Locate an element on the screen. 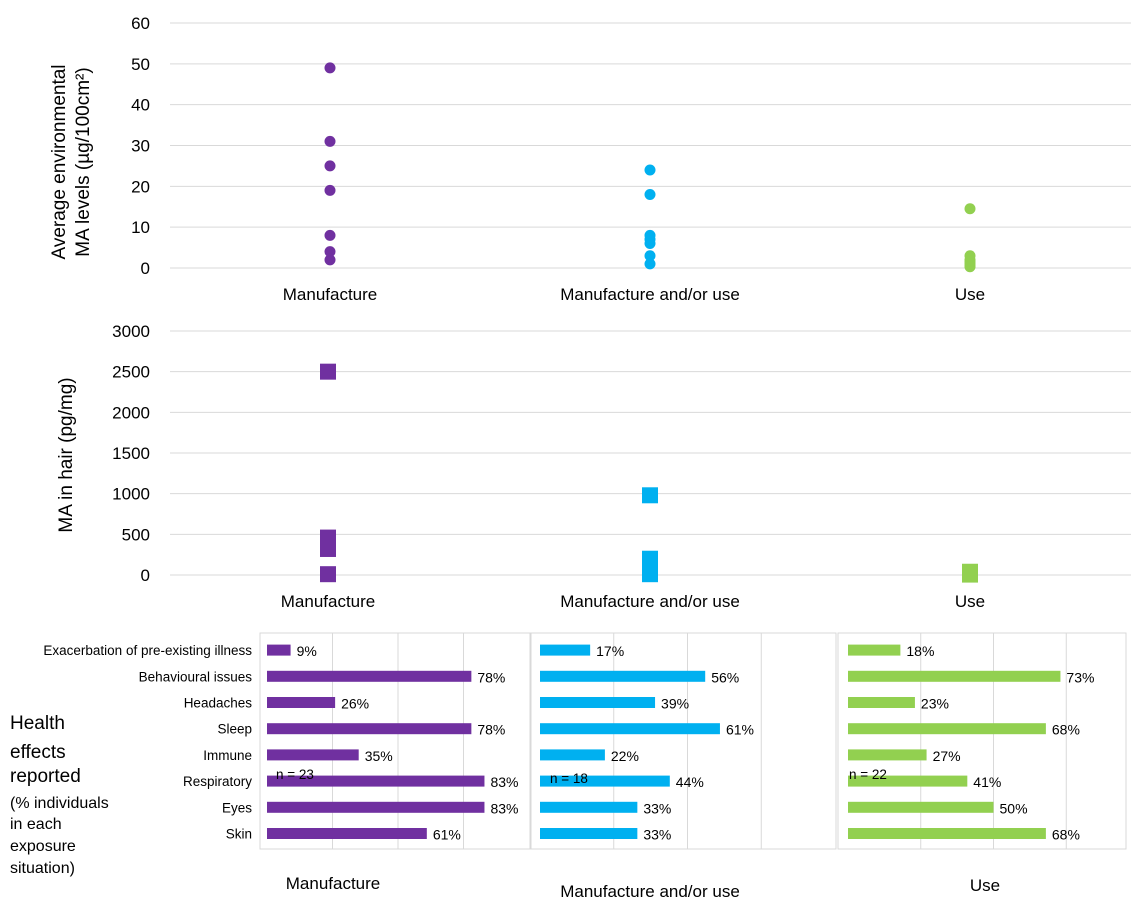 The height and width of the screenshot is (904, 1131). c1-ytick-label: 40 is located at coordinates (140, 105).